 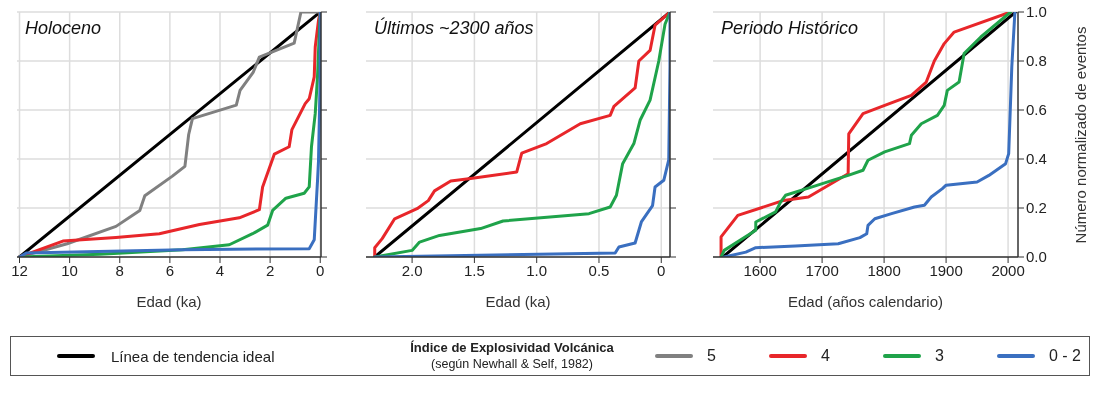 I want to click on x-axis-title: Edad (años calendario), so click(x=865, y=301).